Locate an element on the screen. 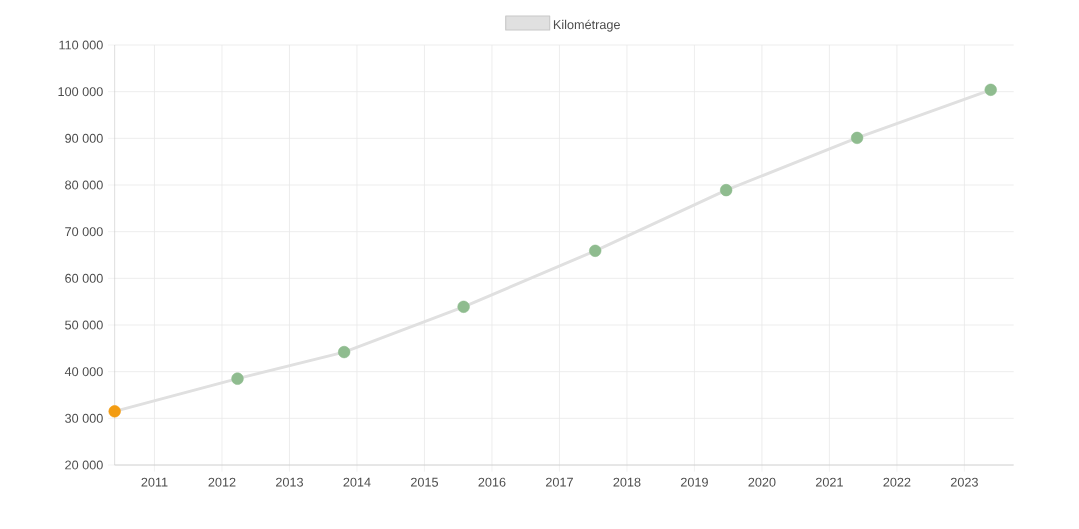 The image size is (1079, 529). y-tick-label: 30 000 is located at coordinates (84, 418).